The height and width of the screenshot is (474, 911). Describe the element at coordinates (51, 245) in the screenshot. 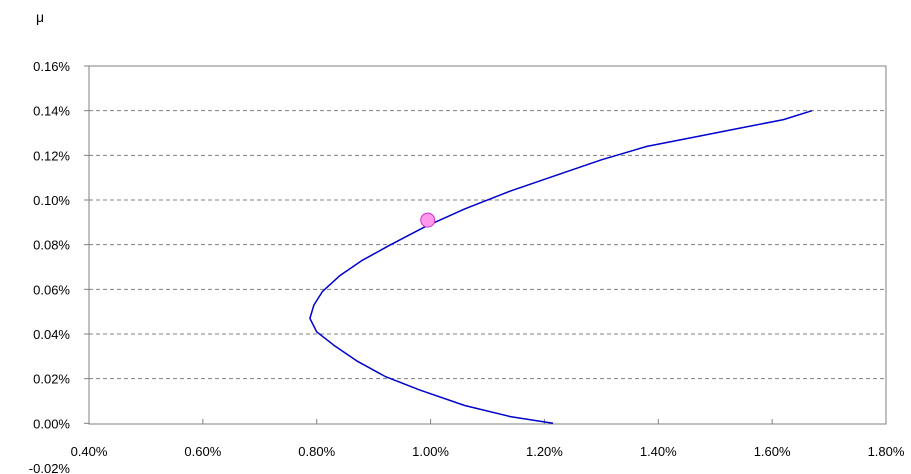

I see `y-tick-label: 0.08%` at that location.